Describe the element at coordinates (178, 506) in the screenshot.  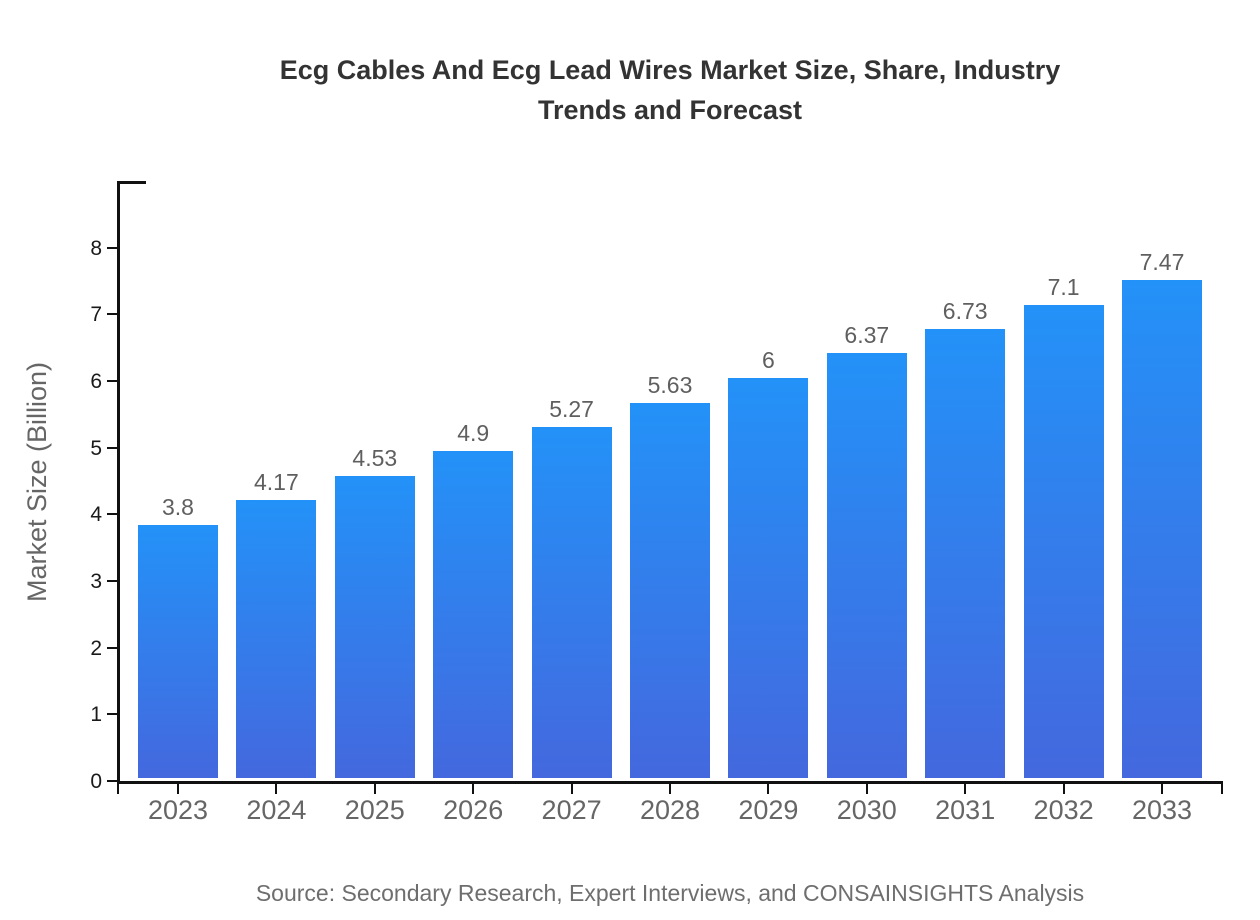
I see `bar-value-label-2023: 3.8` at that location.